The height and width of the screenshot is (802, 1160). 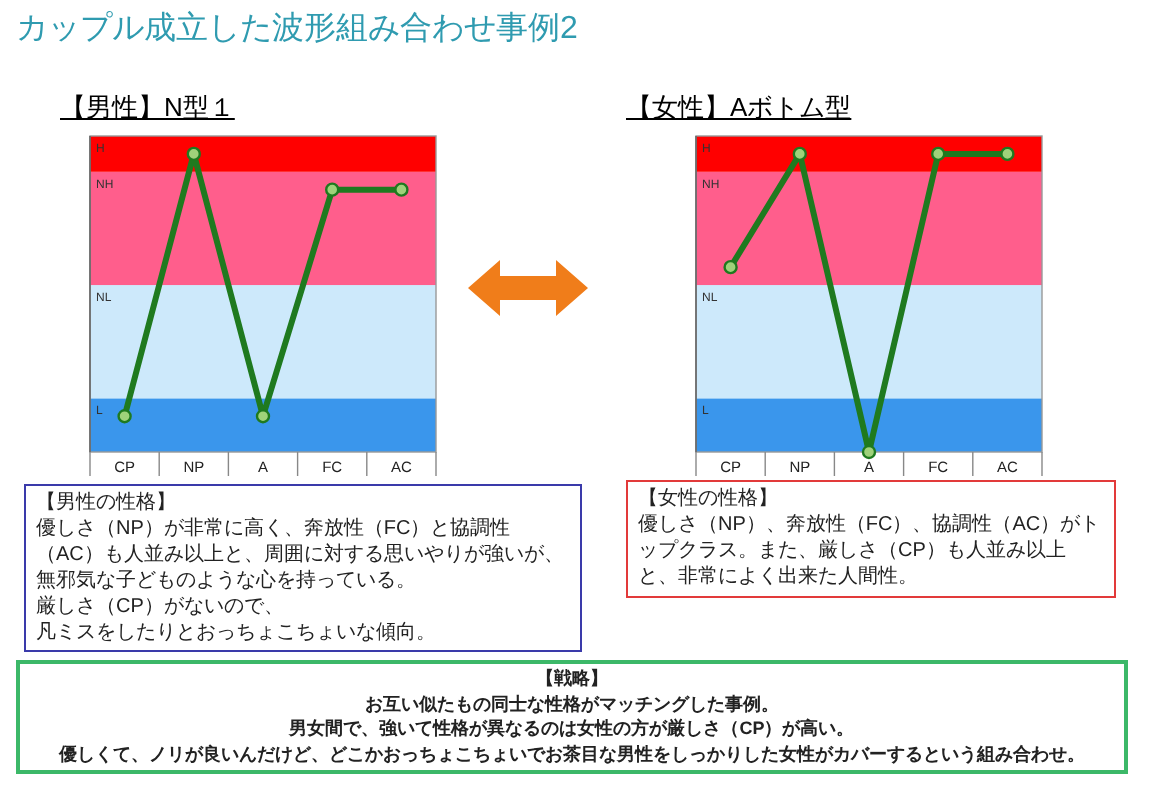 What do you see at coordinates (709, 499) in the screenshot?
I see `text: 【女性の性格】` at bounding box center [709, 499].